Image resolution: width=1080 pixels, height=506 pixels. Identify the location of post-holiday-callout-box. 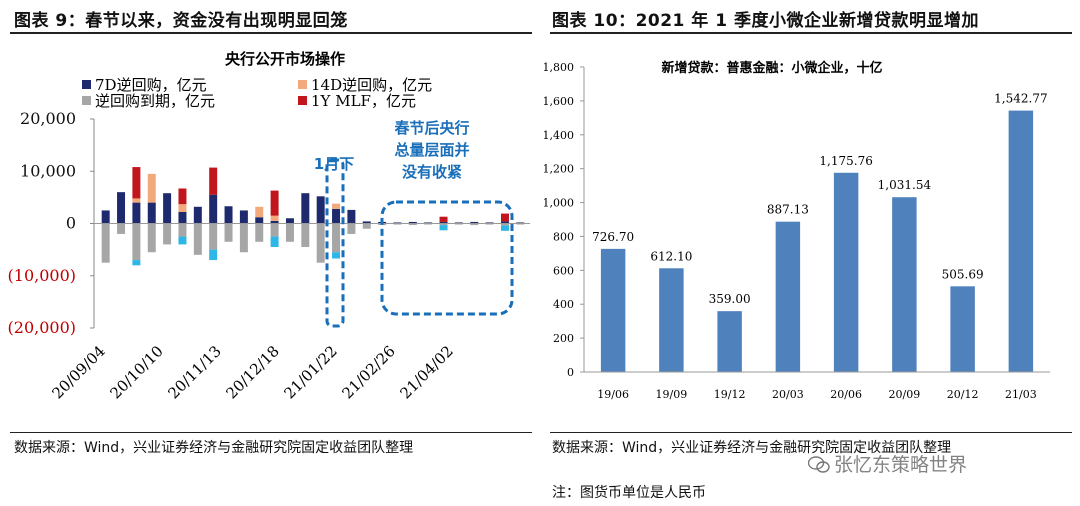
(447, 258).